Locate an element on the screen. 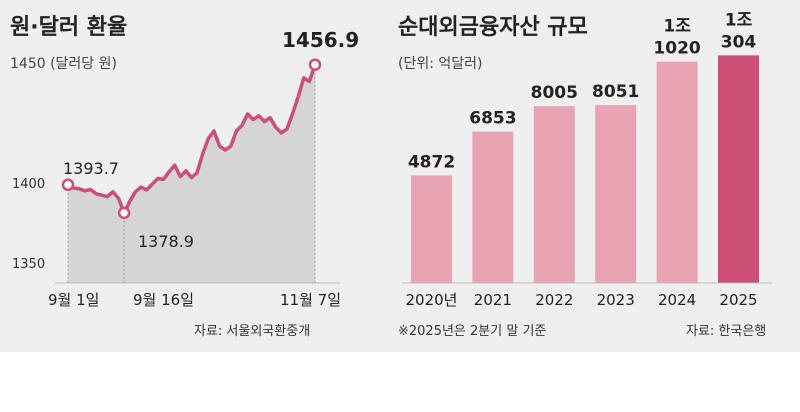  bar-2020년 is located at coordinates (431, 229).